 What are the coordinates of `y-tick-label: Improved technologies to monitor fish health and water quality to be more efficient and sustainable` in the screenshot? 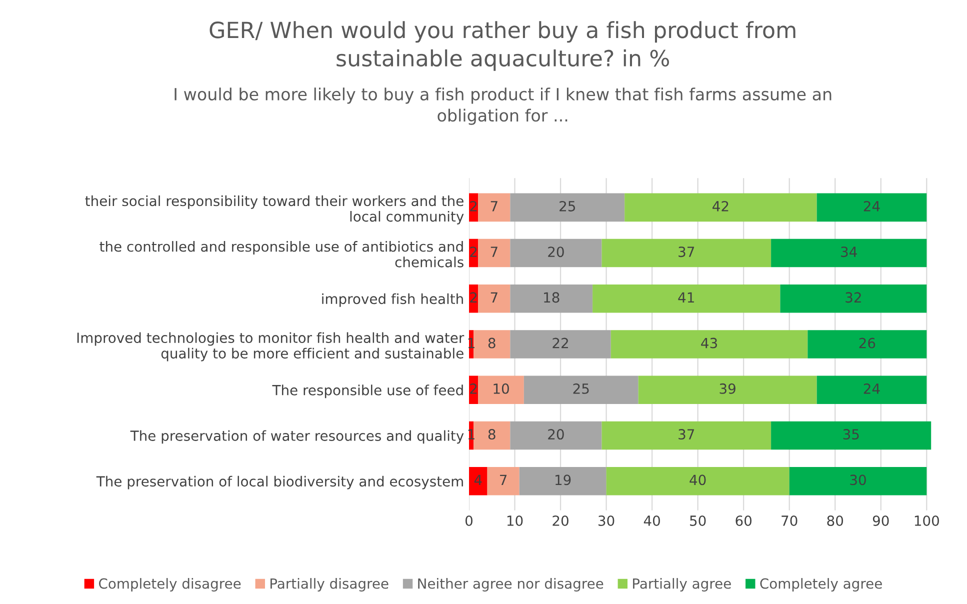 It's located at (270, 347).